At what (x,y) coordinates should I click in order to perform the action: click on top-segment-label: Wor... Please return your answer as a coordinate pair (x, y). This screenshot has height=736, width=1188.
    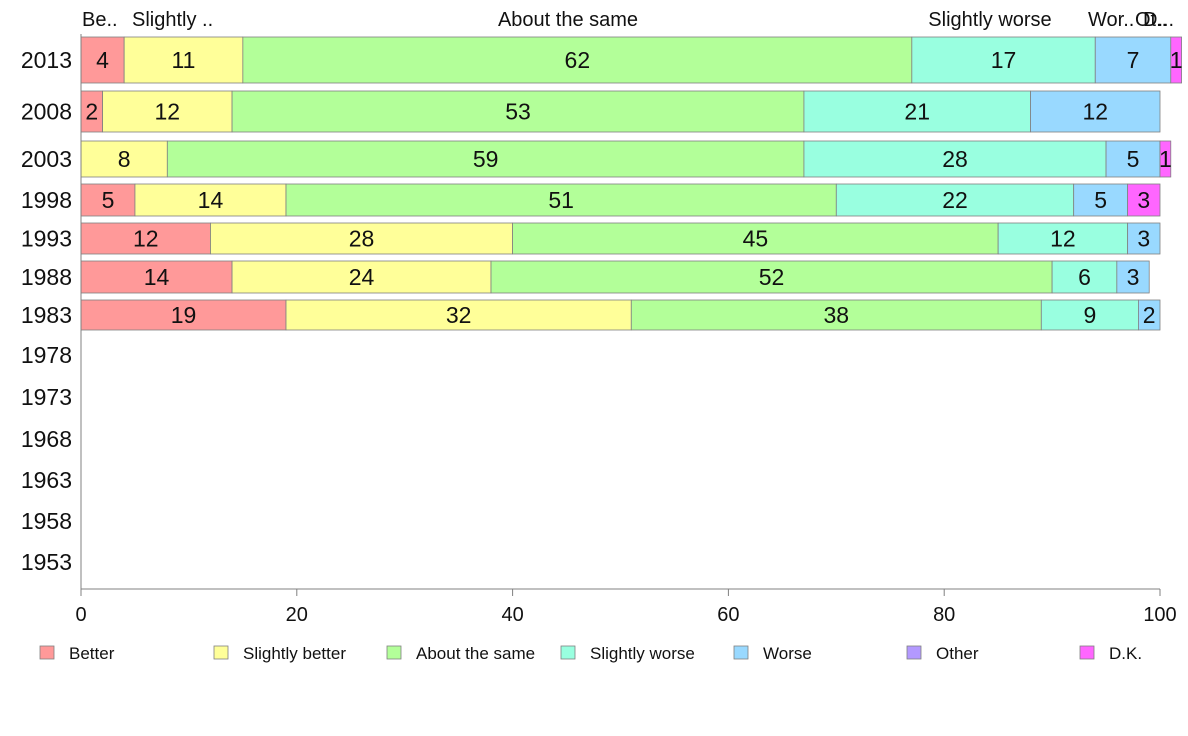
    Looking at the image, I should click on (1111, 20).